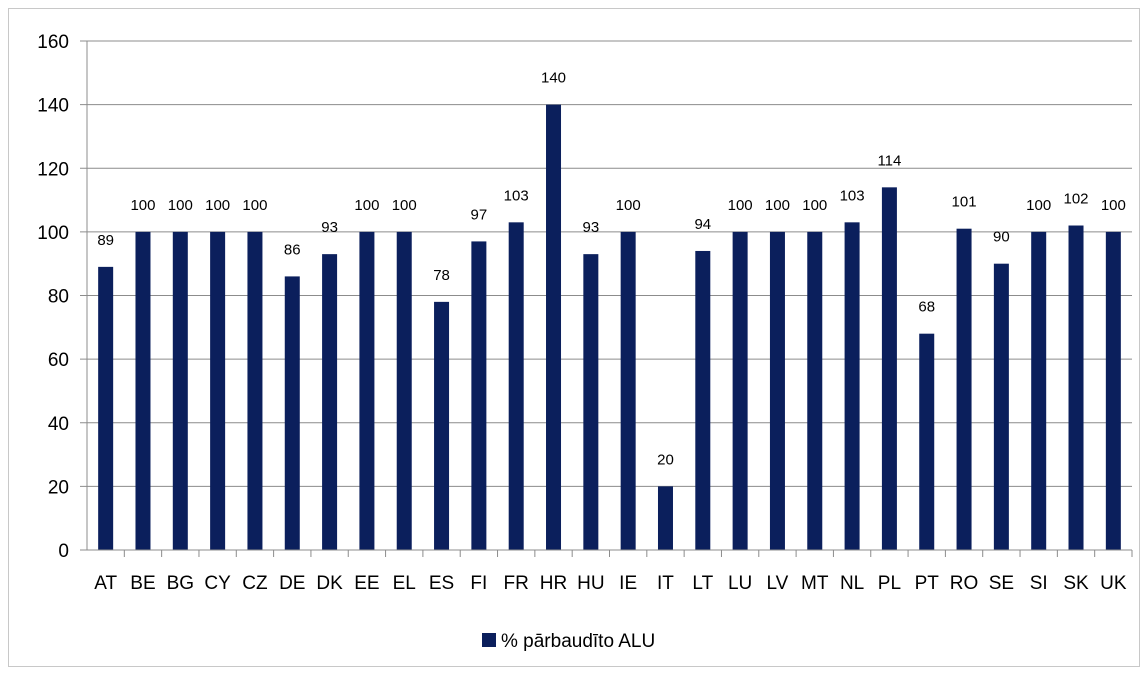  I want to click on data-label: 101, so click(964, 202).